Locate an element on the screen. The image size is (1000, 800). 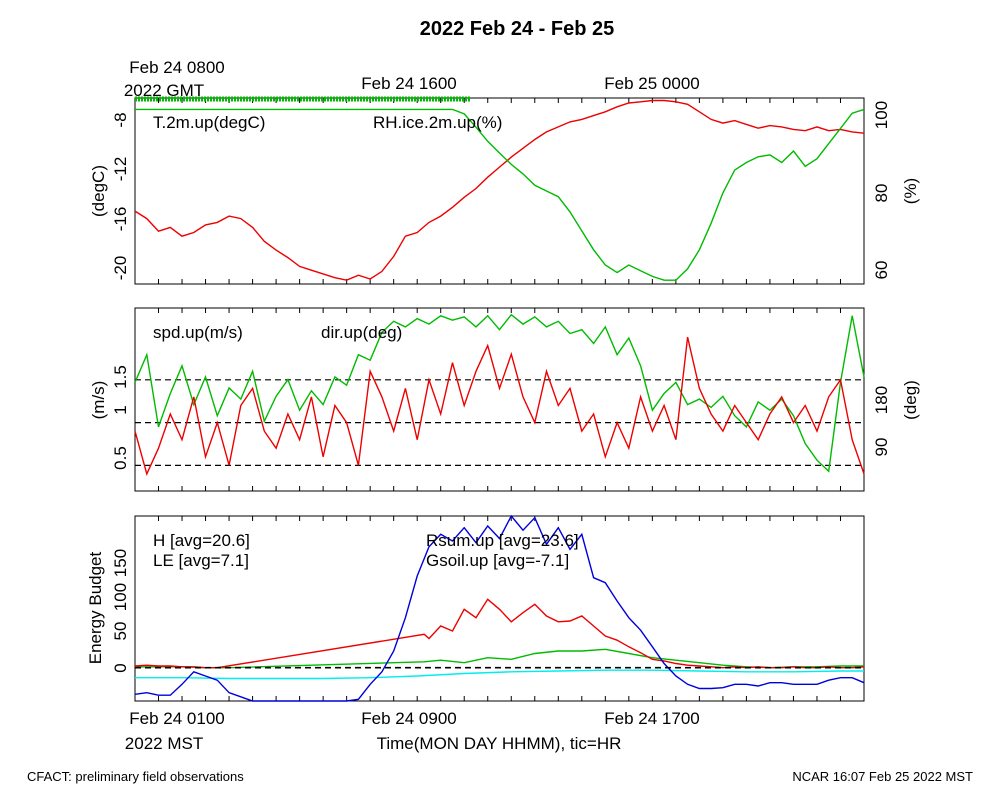
p2-left-tick-3: 0.5 is located at coordinates (120, 458).